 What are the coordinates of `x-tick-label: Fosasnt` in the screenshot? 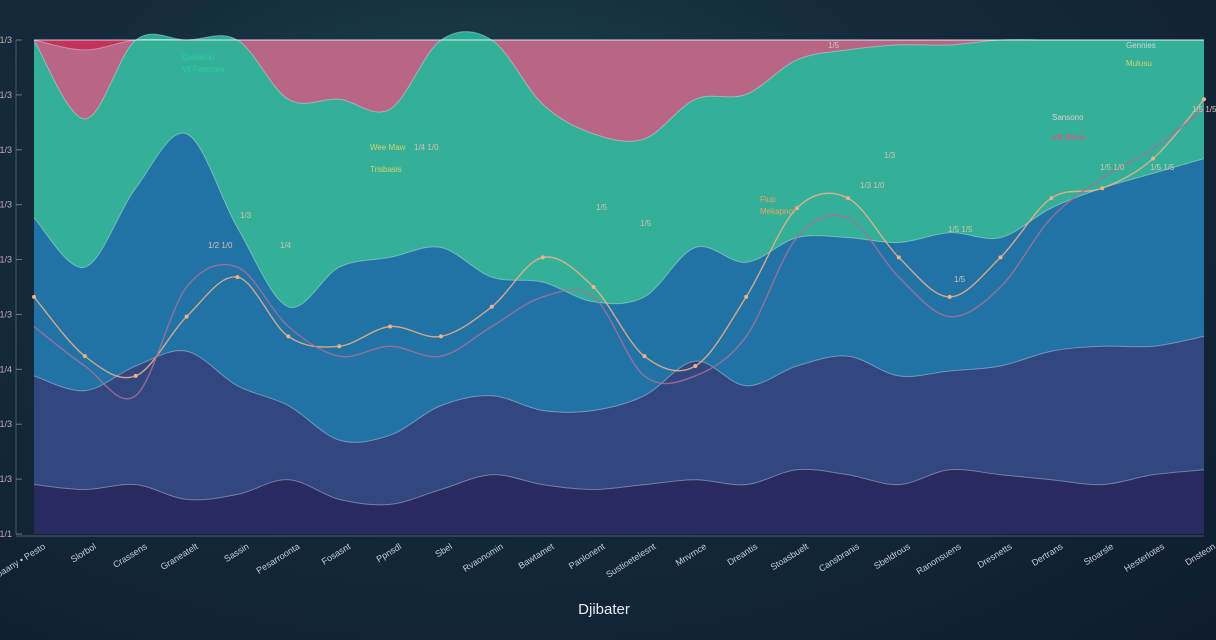 It's located at (336, 554).